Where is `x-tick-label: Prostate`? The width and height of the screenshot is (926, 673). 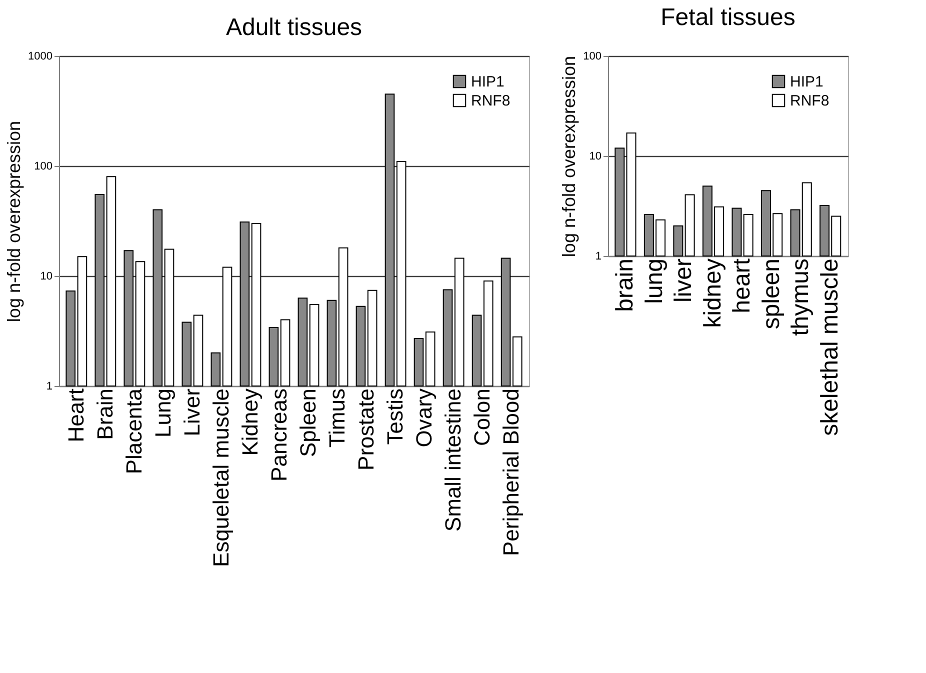
x-tick-label: Prostate is located at coordinates (366, 429).